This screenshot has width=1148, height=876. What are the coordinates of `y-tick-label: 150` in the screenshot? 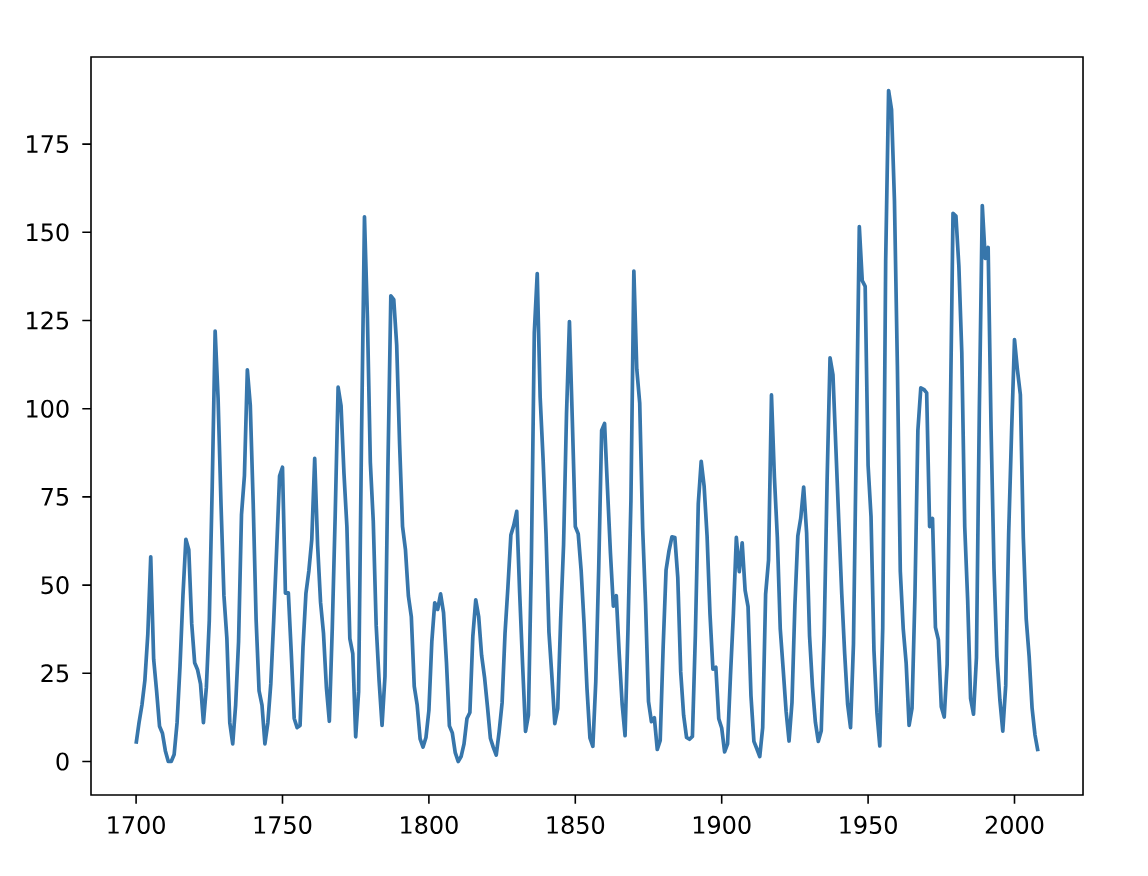 It's located at (48, 232).